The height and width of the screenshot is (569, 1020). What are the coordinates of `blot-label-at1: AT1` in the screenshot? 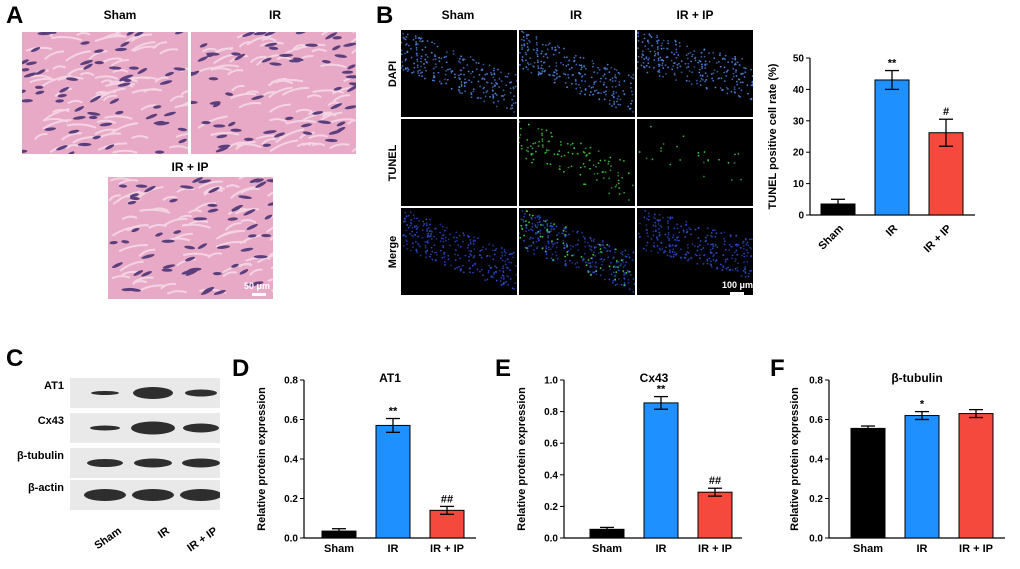 It's located at (54, 386).